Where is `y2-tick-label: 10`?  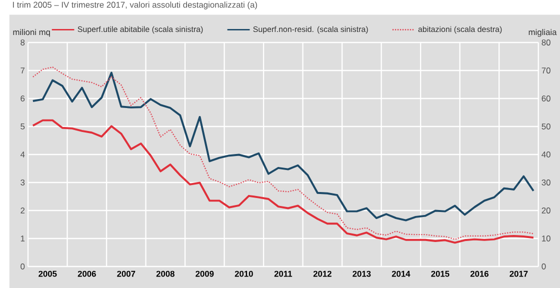 y2-tick-label: 10 is located at coordinates (546, 238).